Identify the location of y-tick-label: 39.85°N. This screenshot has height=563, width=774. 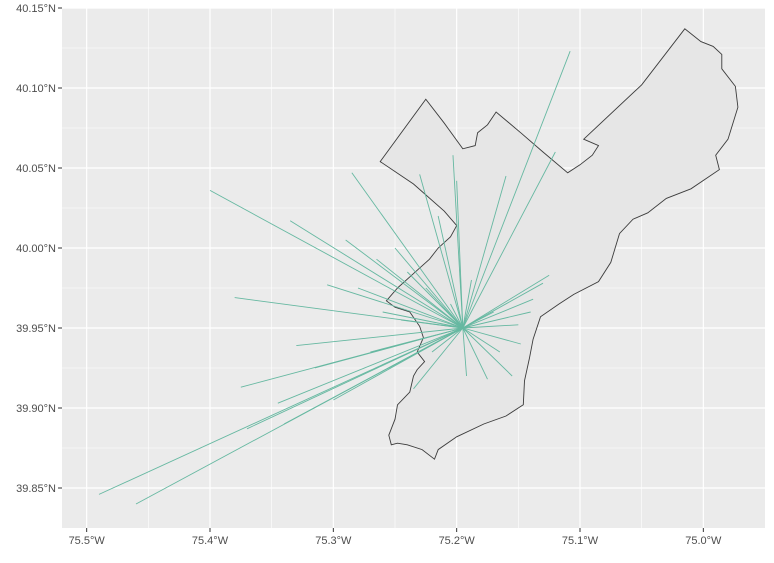
(36, 489).